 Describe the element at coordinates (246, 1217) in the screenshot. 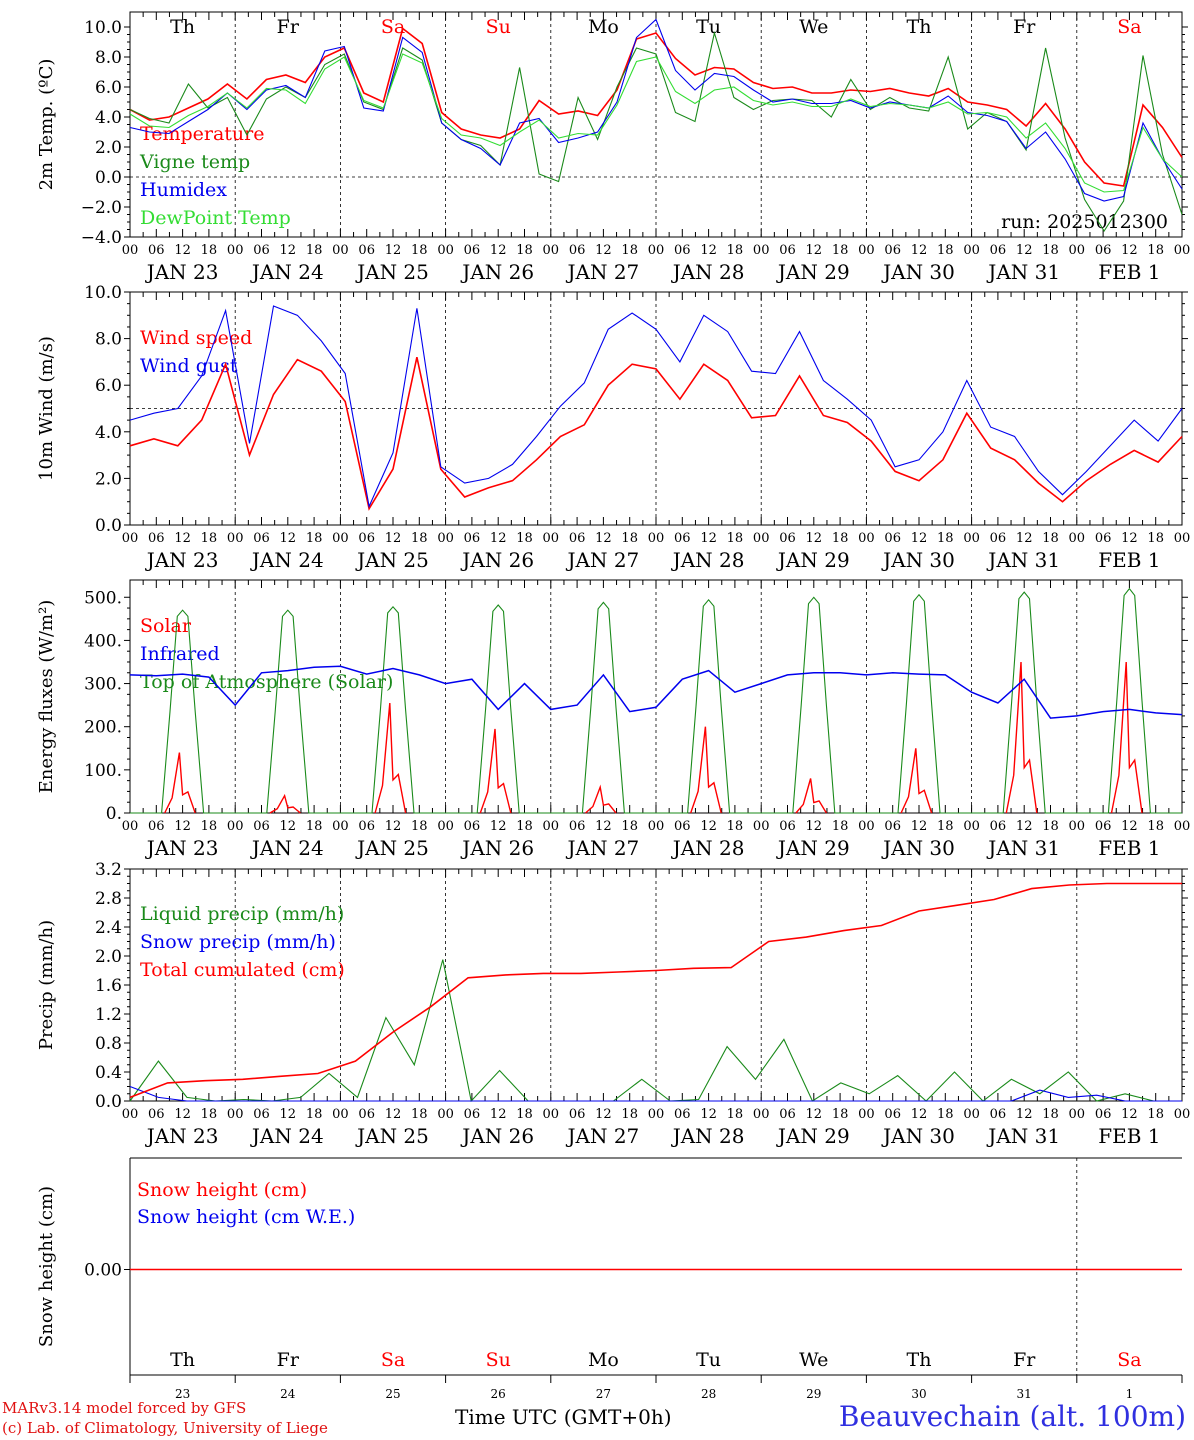

I see `legend-entry: Snow height (cm W.E.)` at that location.